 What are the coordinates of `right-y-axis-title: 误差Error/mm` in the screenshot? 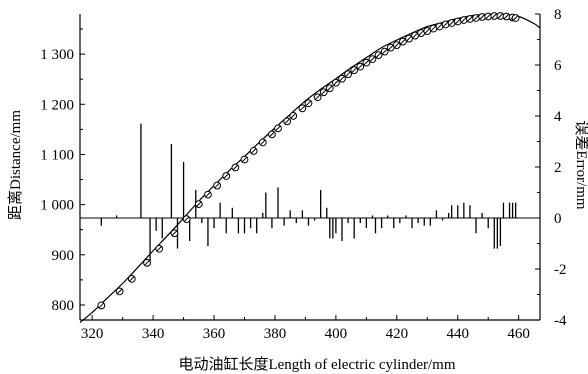 It's located at (580, 164).